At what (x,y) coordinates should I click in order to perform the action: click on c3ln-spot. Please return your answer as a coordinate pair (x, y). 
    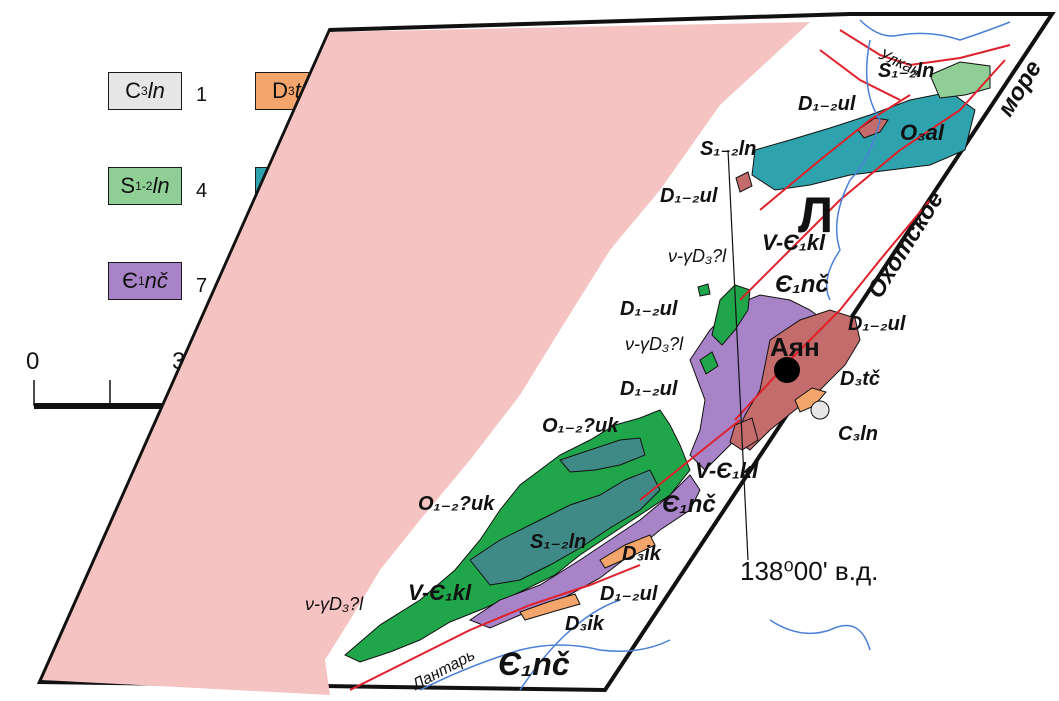
    Looking at the image, I should click on (820, 410).